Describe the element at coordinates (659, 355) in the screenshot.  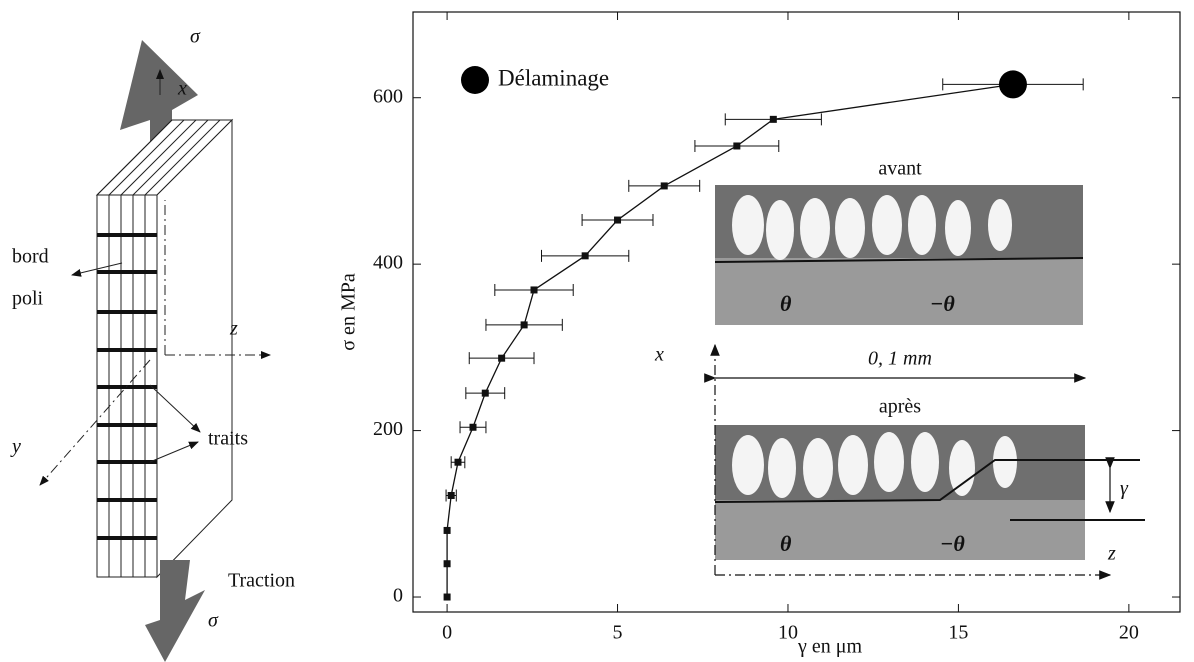
I see `inset-label: x` at that location.